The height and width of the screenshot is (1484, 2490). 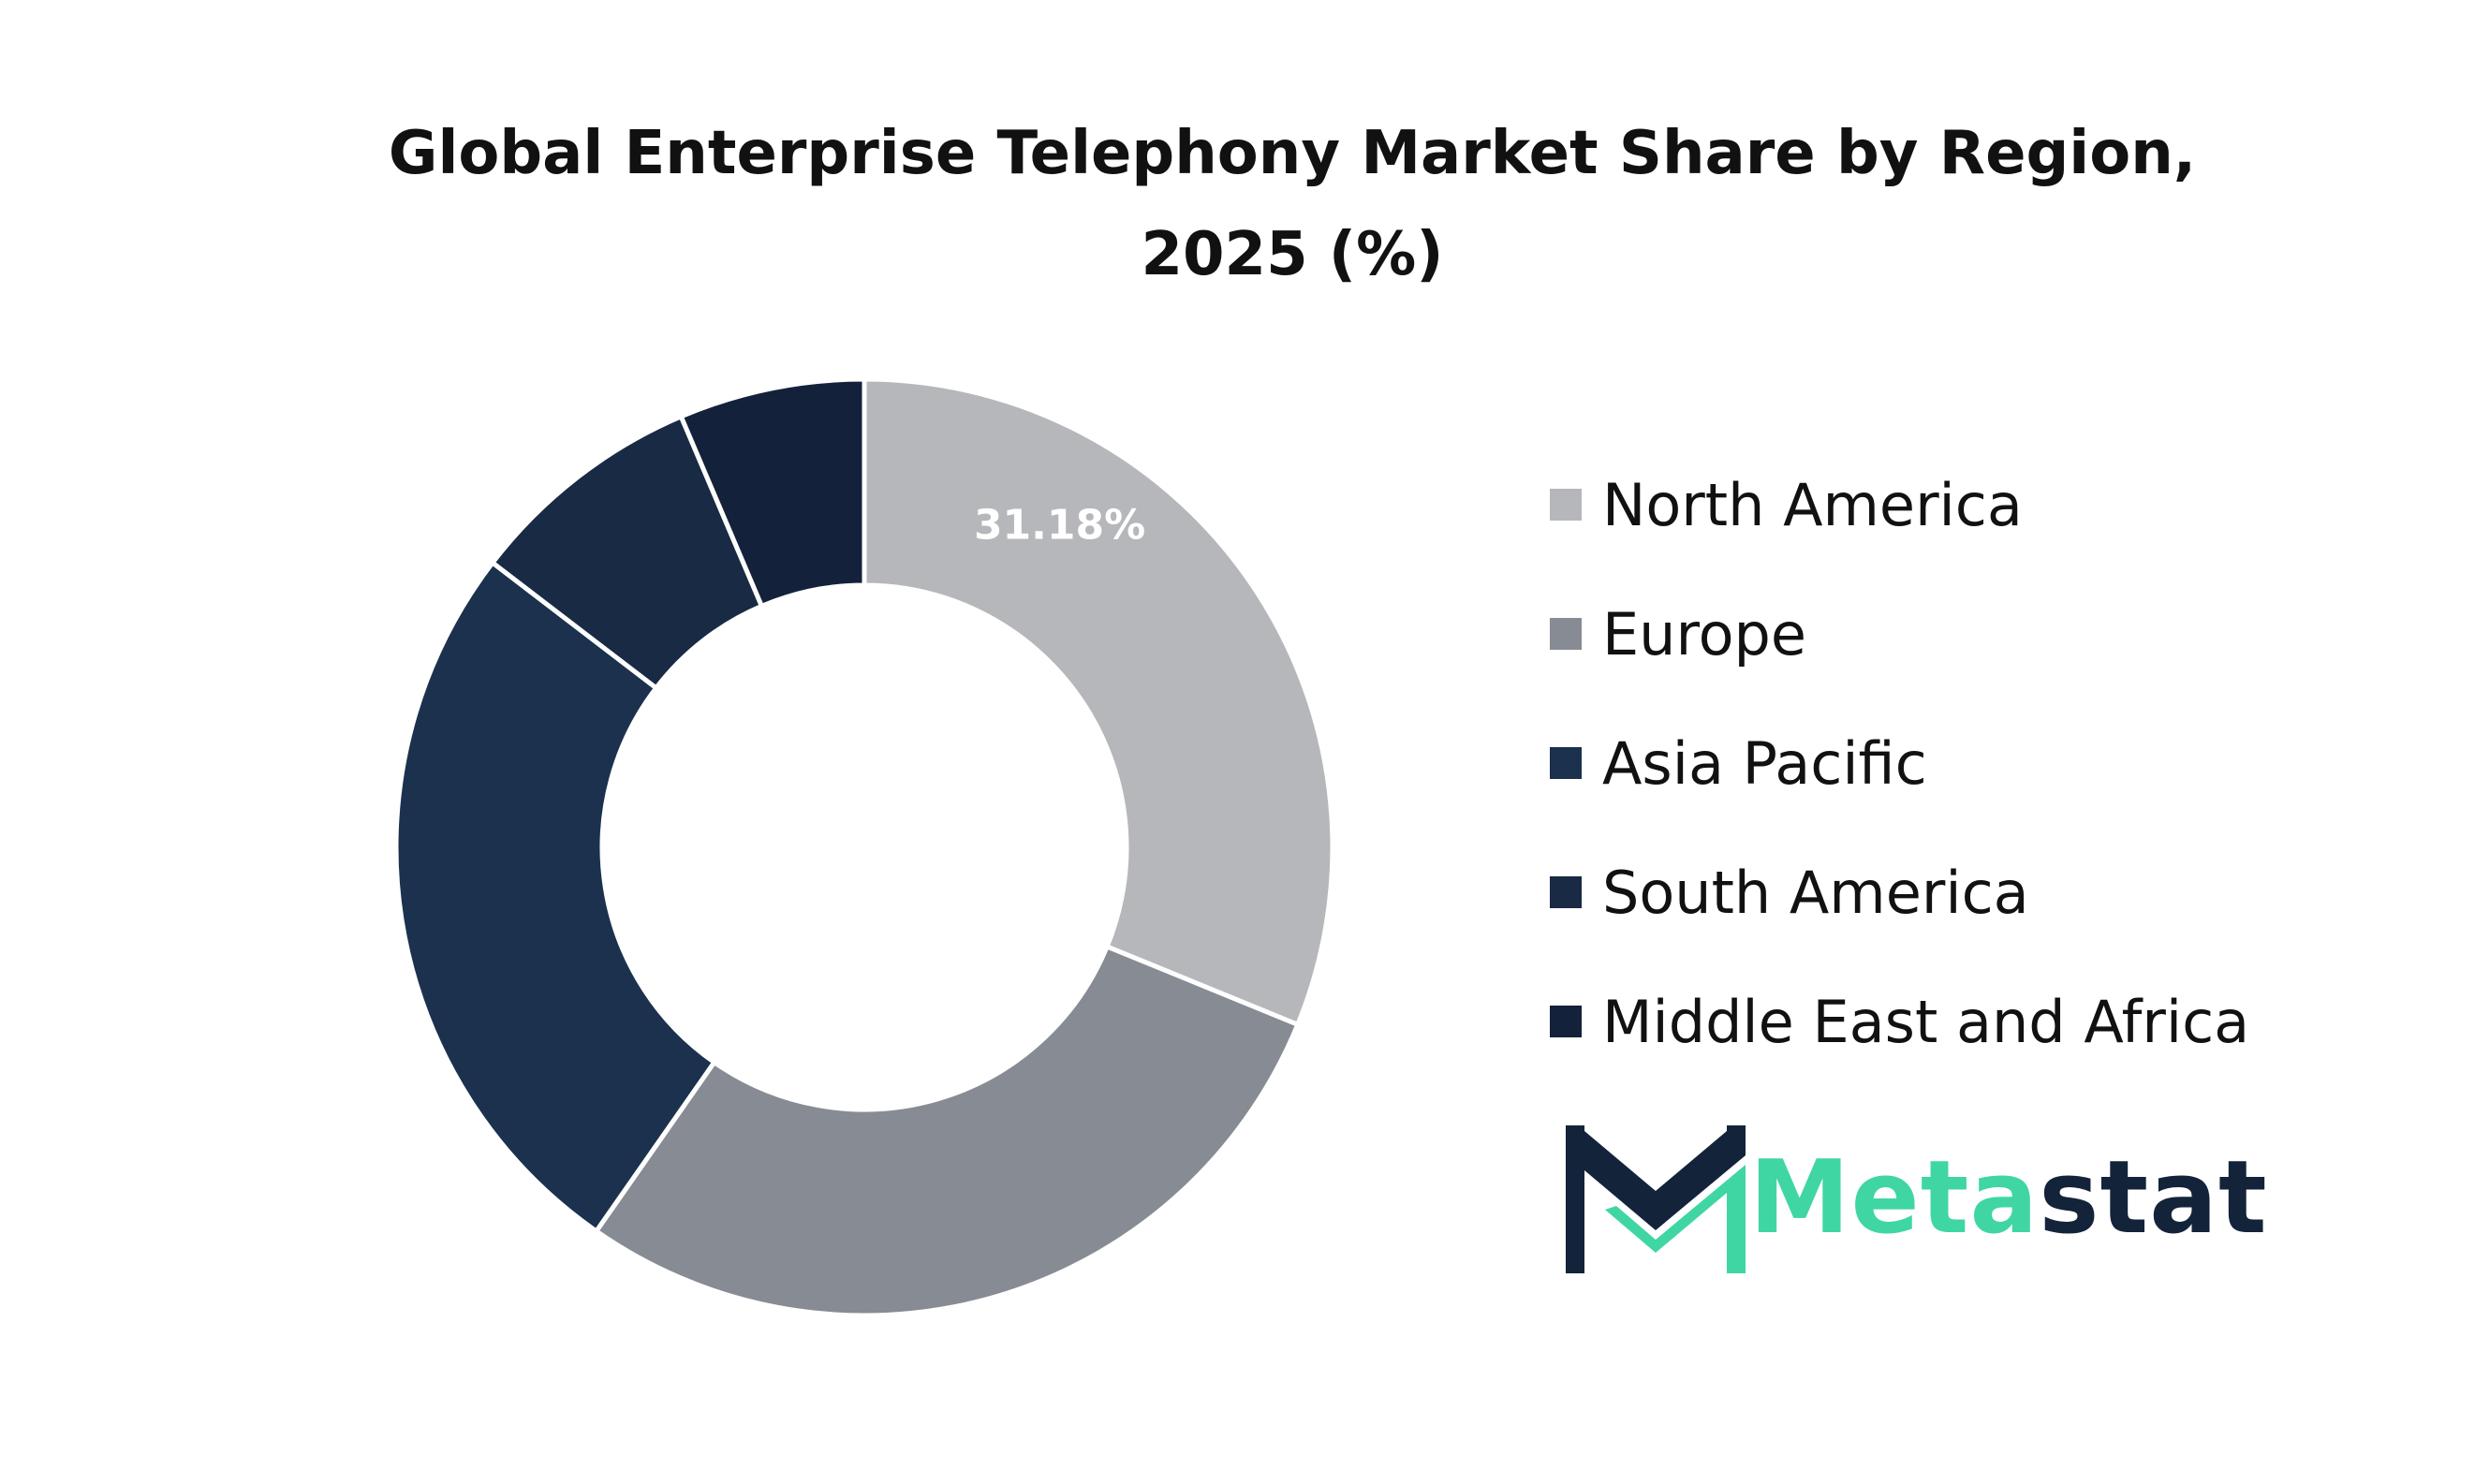 I want to click on legend-label: South America, so click(x=1815, y=892).